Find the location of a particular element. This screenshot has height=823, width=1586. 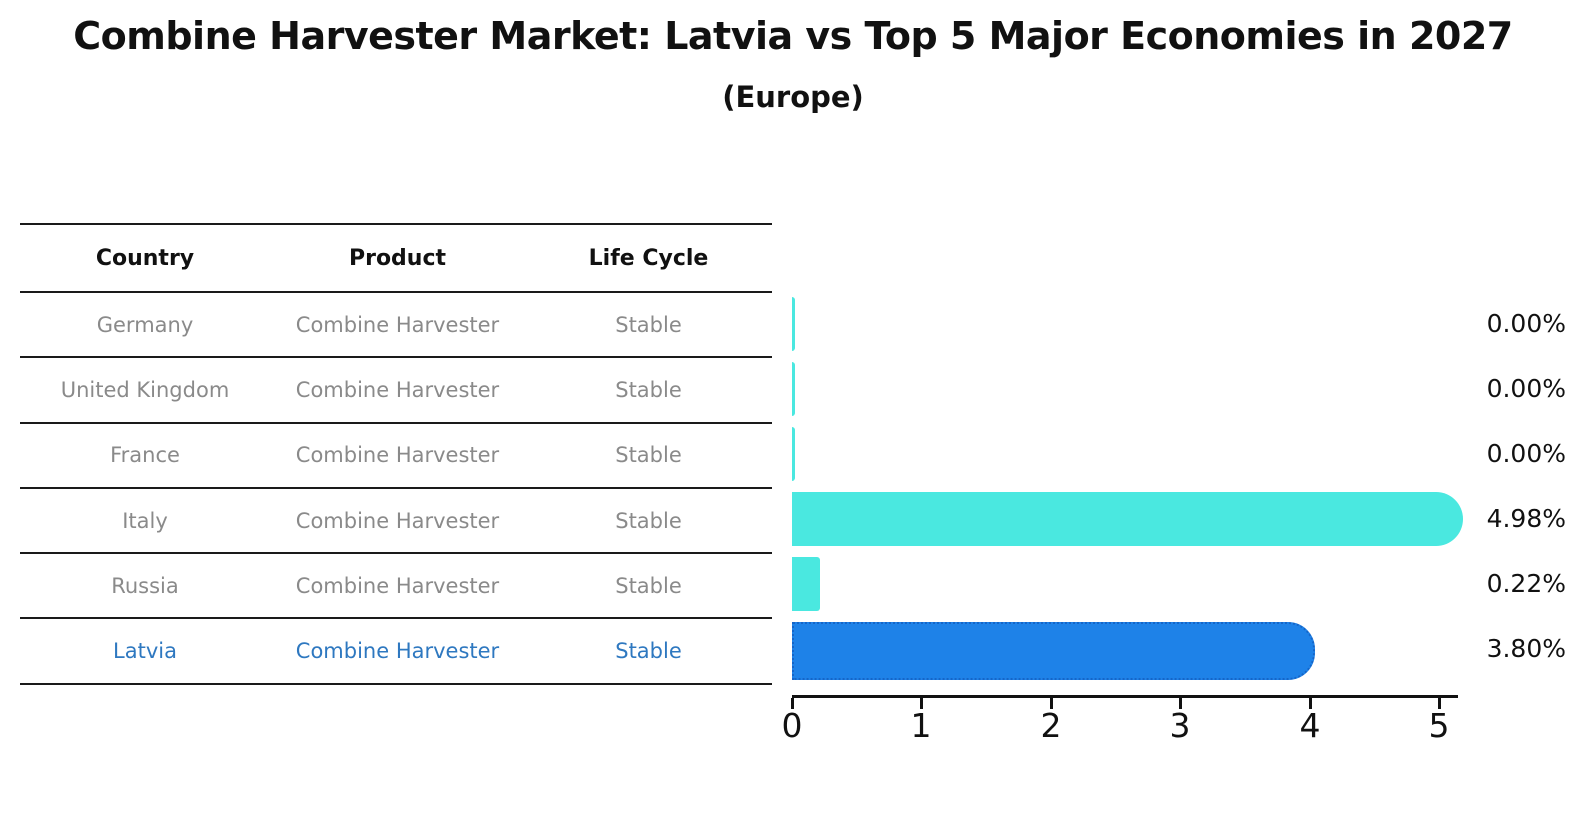

cell-country: United Kingdom is located at coordinates (145, 389).